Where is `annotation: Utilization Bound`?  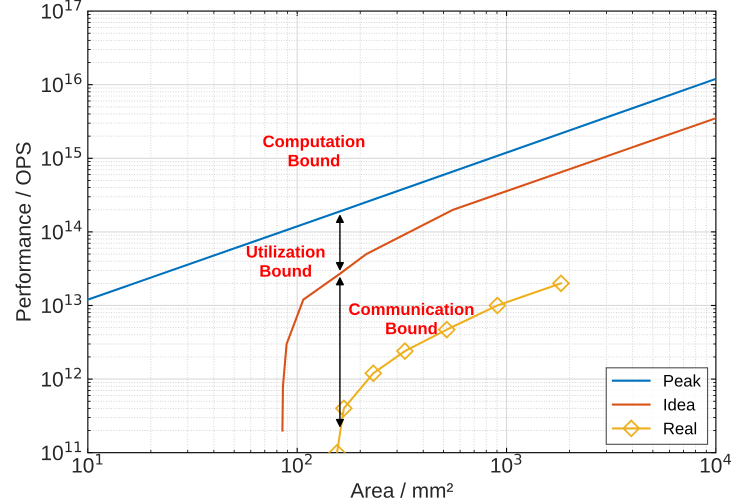
annotation: Utilization Bound is located at coordinates (285, 261).